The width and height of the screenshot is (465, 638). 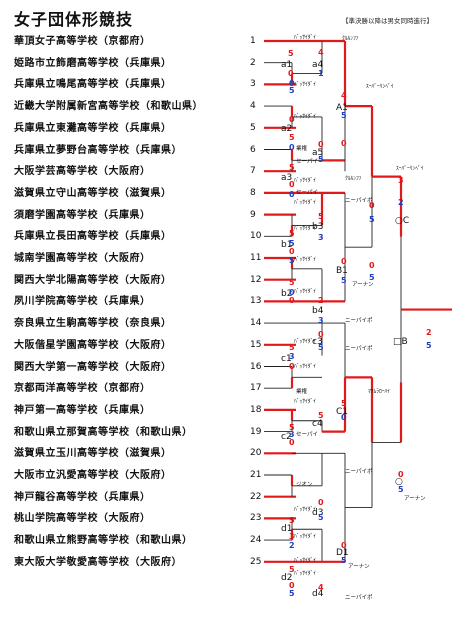 I want to click on team-seed: 1, so click(x=253, y=41).